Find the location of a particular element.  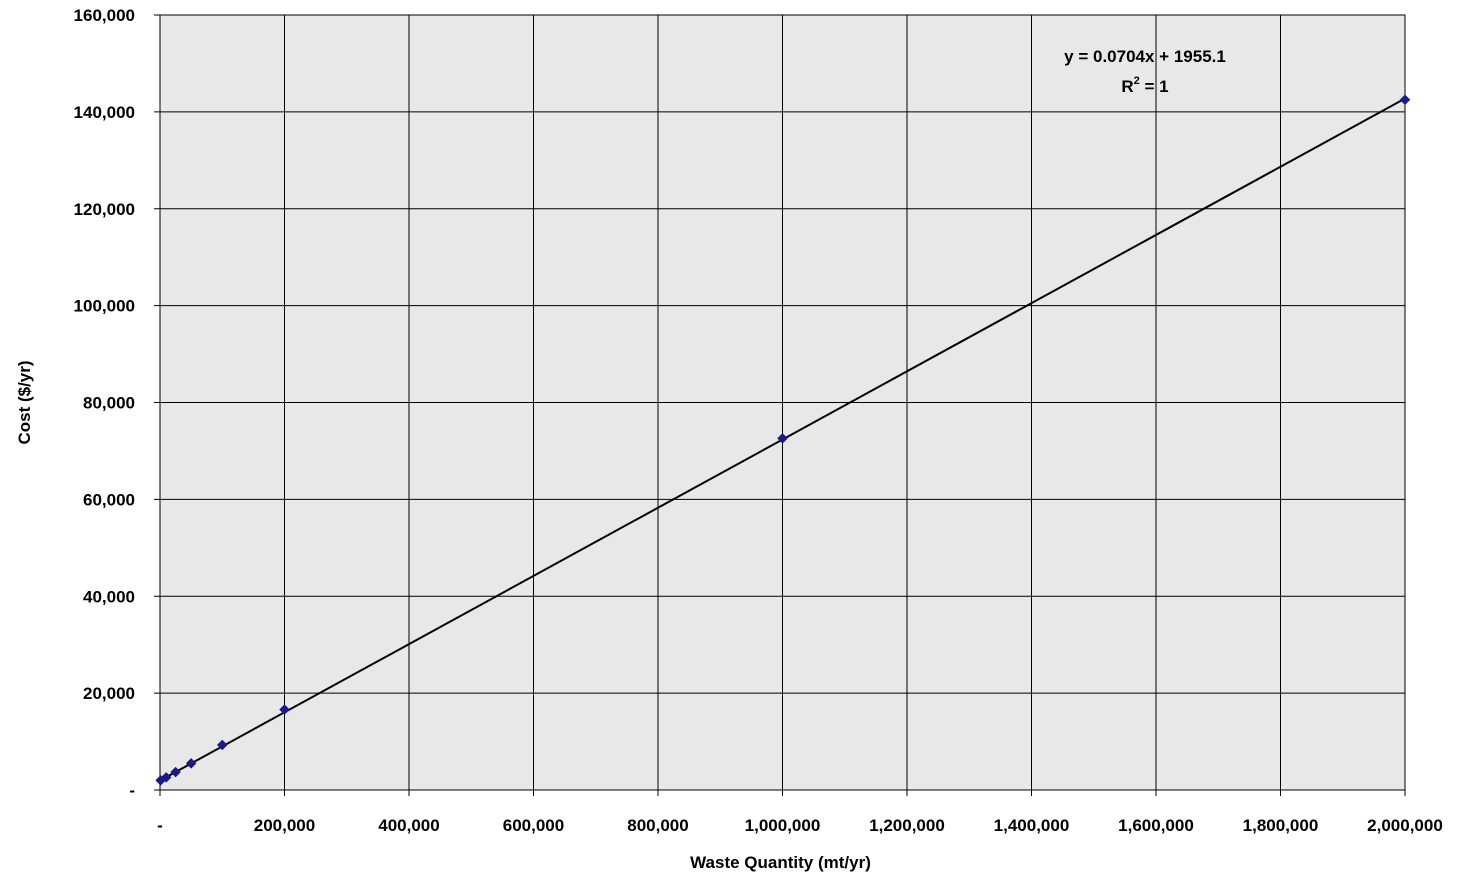

trendline-equation: y = 0.0704x + 1955.1 is located at coordinates (1145, 56).